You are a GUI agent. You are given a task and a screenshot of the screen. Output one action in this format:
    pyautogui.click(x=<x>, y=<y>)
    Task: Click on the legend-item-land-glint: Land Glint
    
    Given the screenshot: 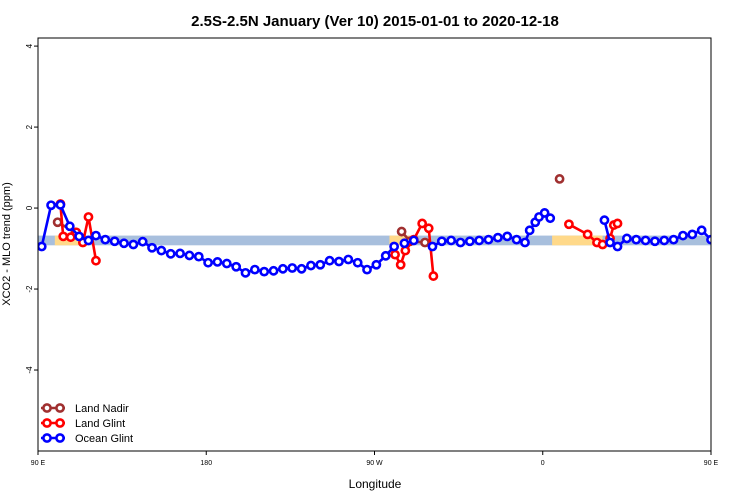 What is the action you would take?
    pyautogui.click(x=83, y=424)
    